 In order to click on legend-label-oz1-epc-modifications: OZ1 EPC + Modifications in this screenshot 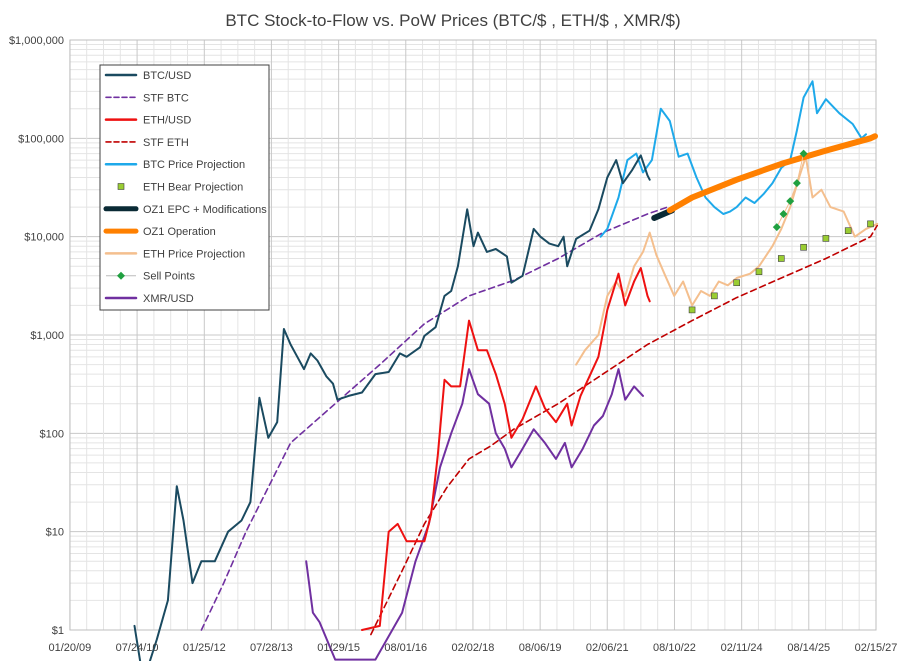, I will do `click(205, 210)`.